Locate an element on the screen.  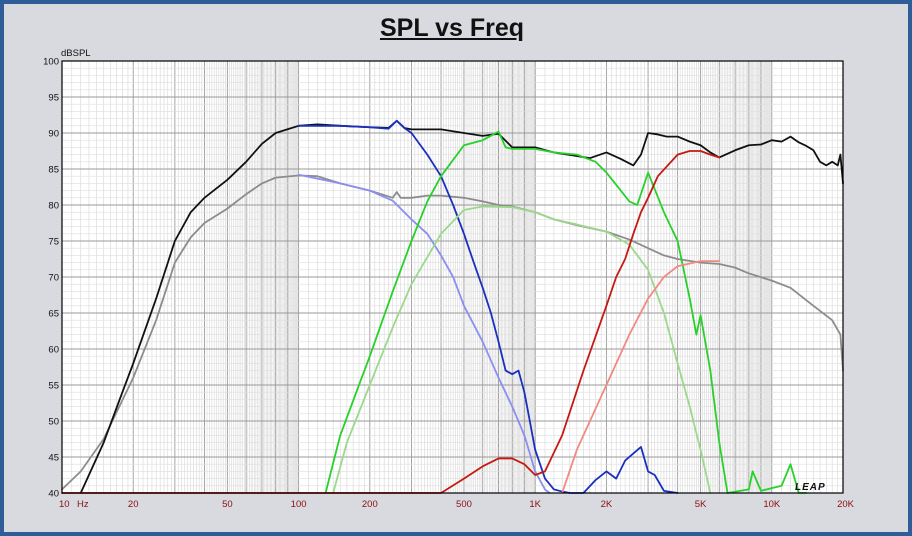
x-tick-label: 500 is located at coordinates (464, 504).